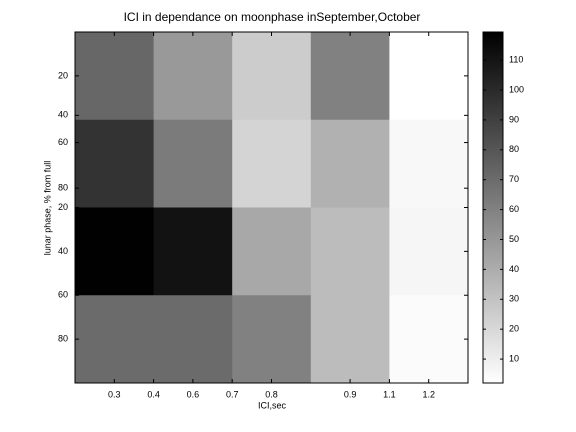 The image size is (576, 432). Describe the element at coordinates (514, 119) in the screenshot. I see `colorbar-tick-label: 90` at that location.